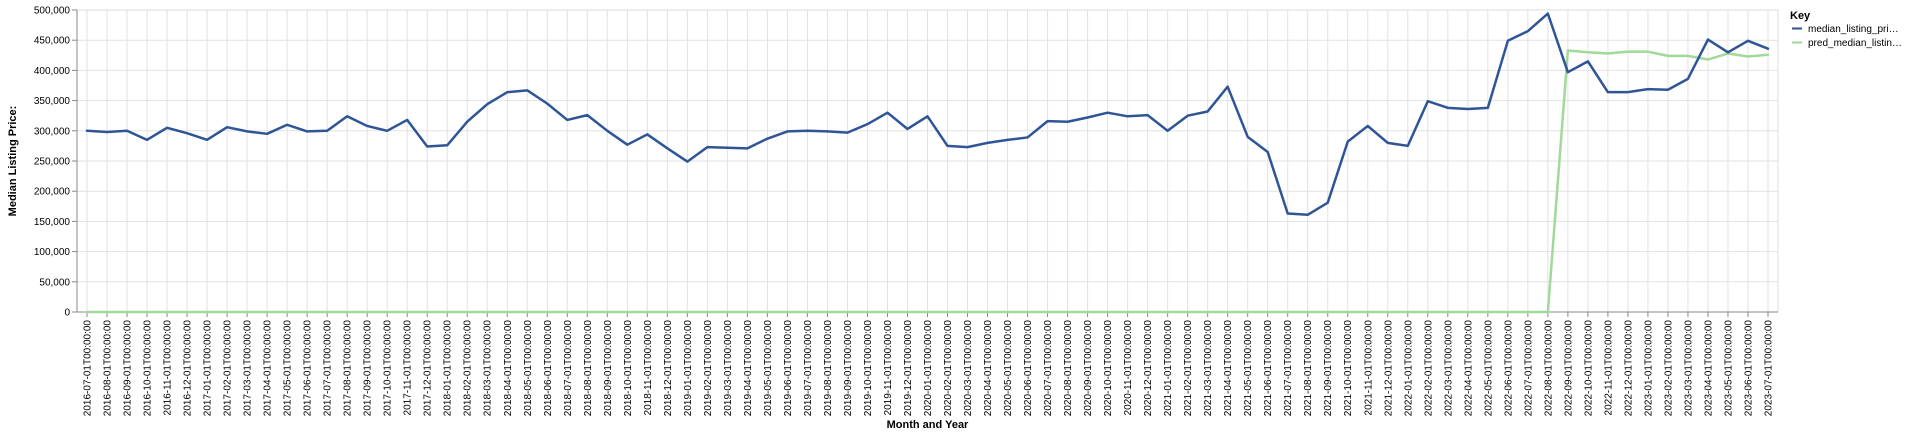 This screenshot has width=1920, height=434. Describe the element at coordinates (588, 368) in the screenshot. I see `x-tick-label: 2018-08-01T00:00:00` at that location.